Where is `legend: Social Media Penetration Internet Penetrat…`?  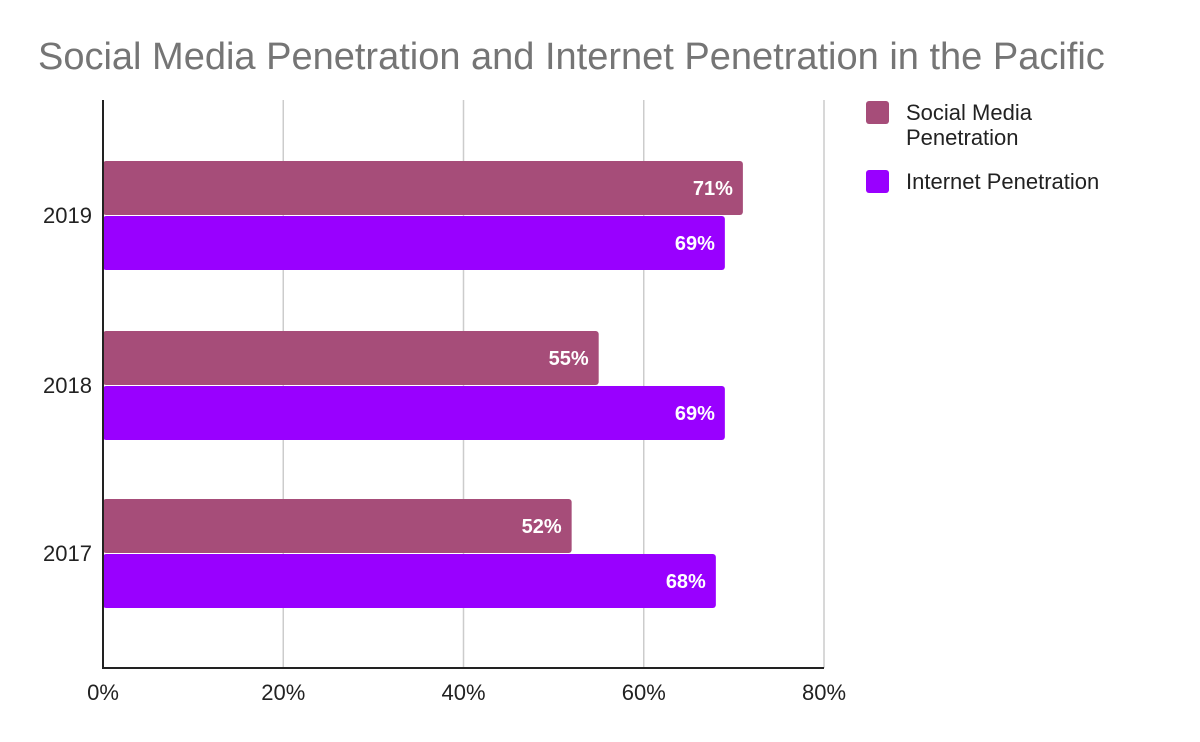
legend: Social Media Penetration Internet Penetrat… is located at coordinates (982, 147).